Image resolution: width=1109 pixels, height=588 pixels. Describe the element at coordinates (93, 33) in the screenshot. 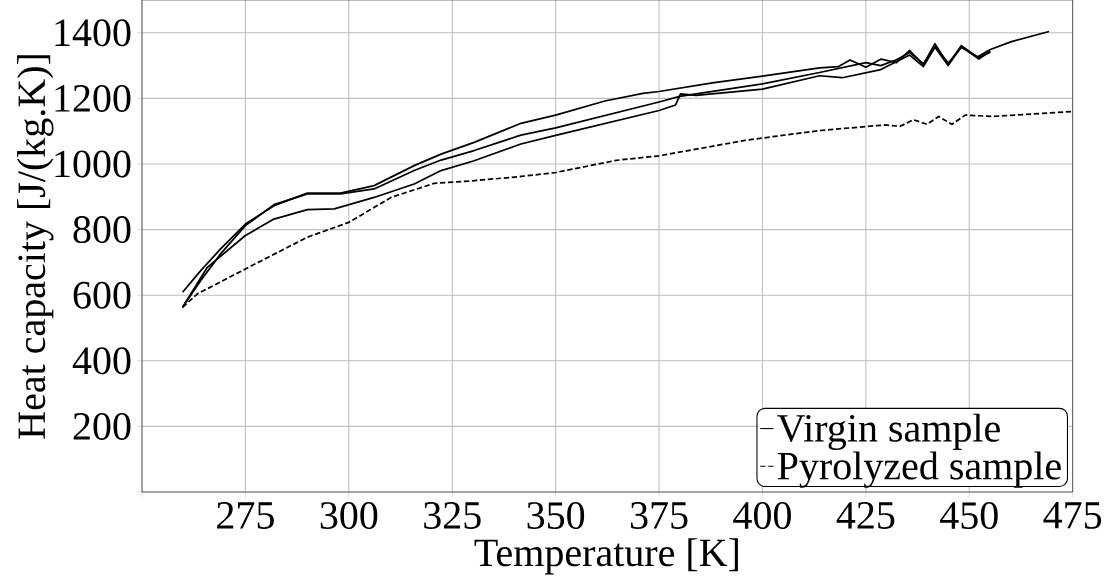

I see `y-tick-label: 1400` at that location.